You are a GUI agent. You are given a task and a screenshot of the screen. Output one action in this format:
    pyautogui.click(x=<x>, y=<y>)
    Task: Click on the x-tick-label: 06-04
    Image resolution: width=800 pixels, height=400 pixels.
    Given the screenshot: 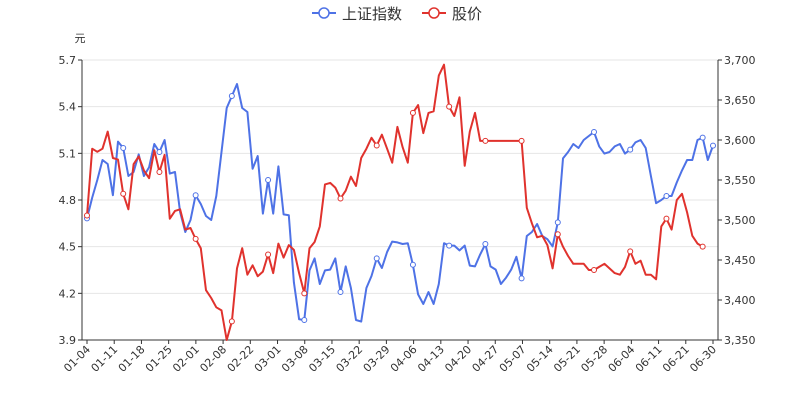 What is the action you would take?
    pyautogui.click(x=622, y=359)
    